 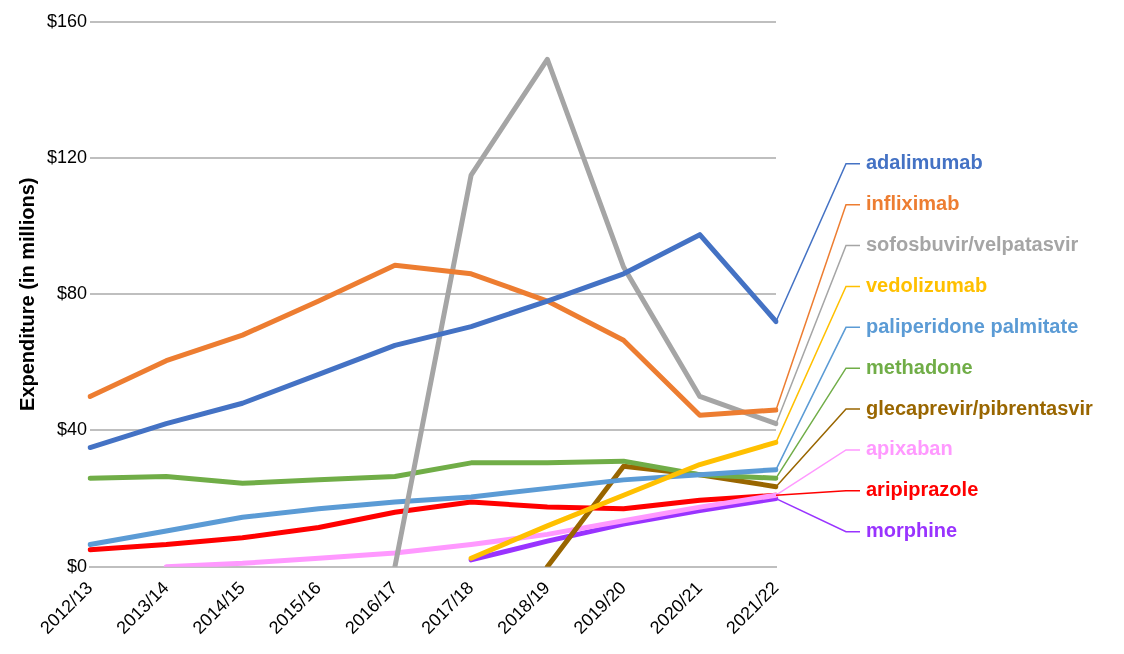 What do you see at coordinates (919, 366) in the screenshot?
I see `text: methadone` at bounding box center [919, 366].